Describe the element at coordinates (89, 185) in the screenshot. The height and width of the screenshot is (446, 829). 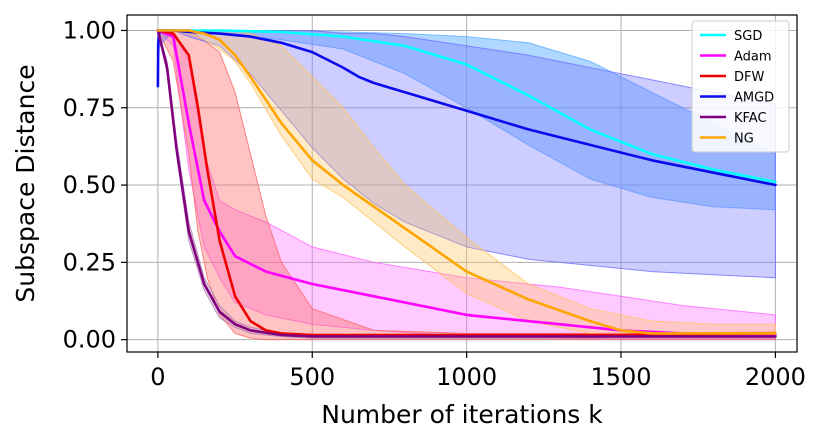
I see `y-tick-label: 0.50` at that location.